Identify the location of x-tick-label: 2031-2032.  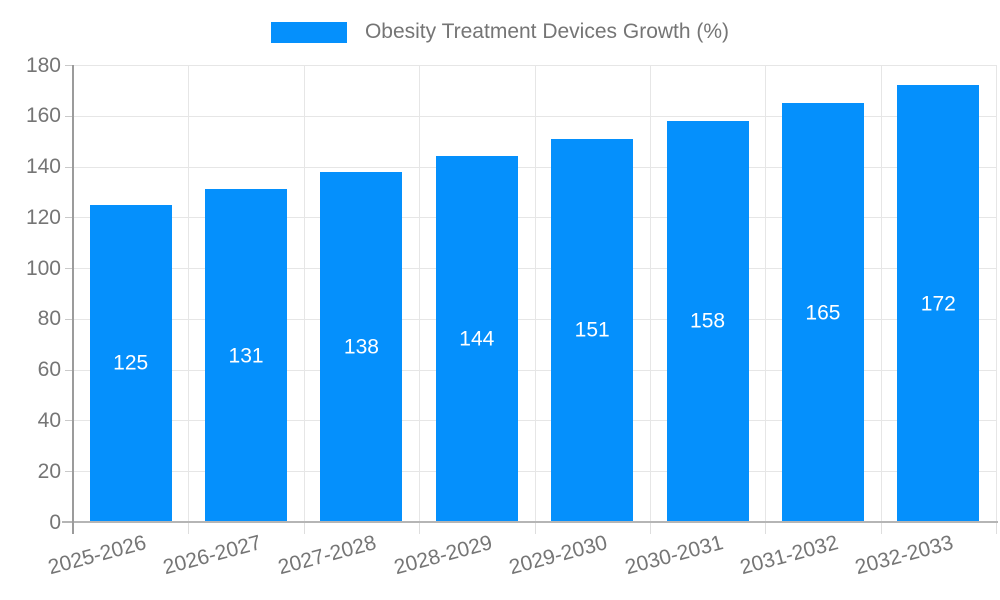
(789, 555).